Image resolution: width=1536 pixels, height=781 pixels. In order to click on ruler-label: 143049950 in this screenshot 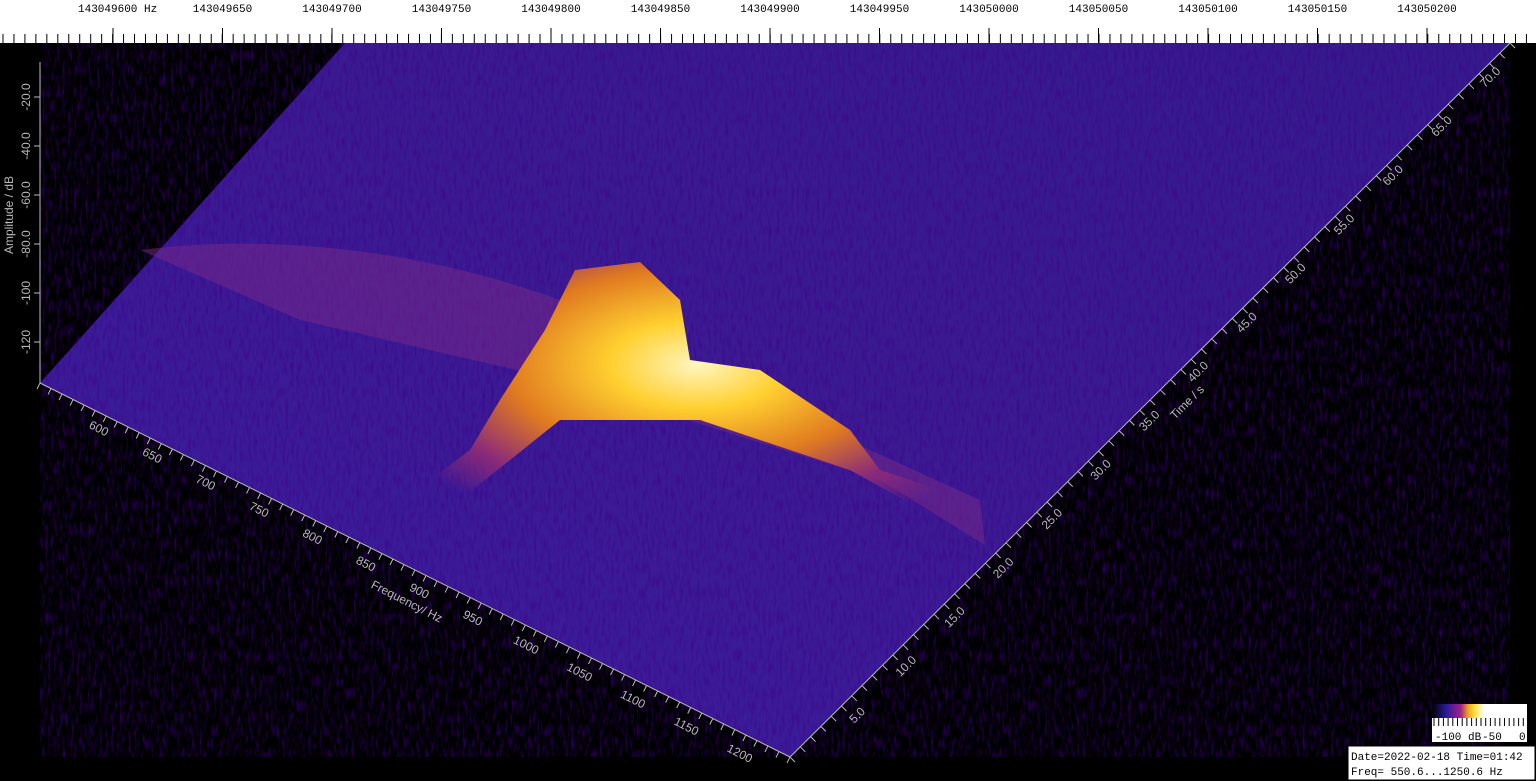, I will do `click(879, 10)`.